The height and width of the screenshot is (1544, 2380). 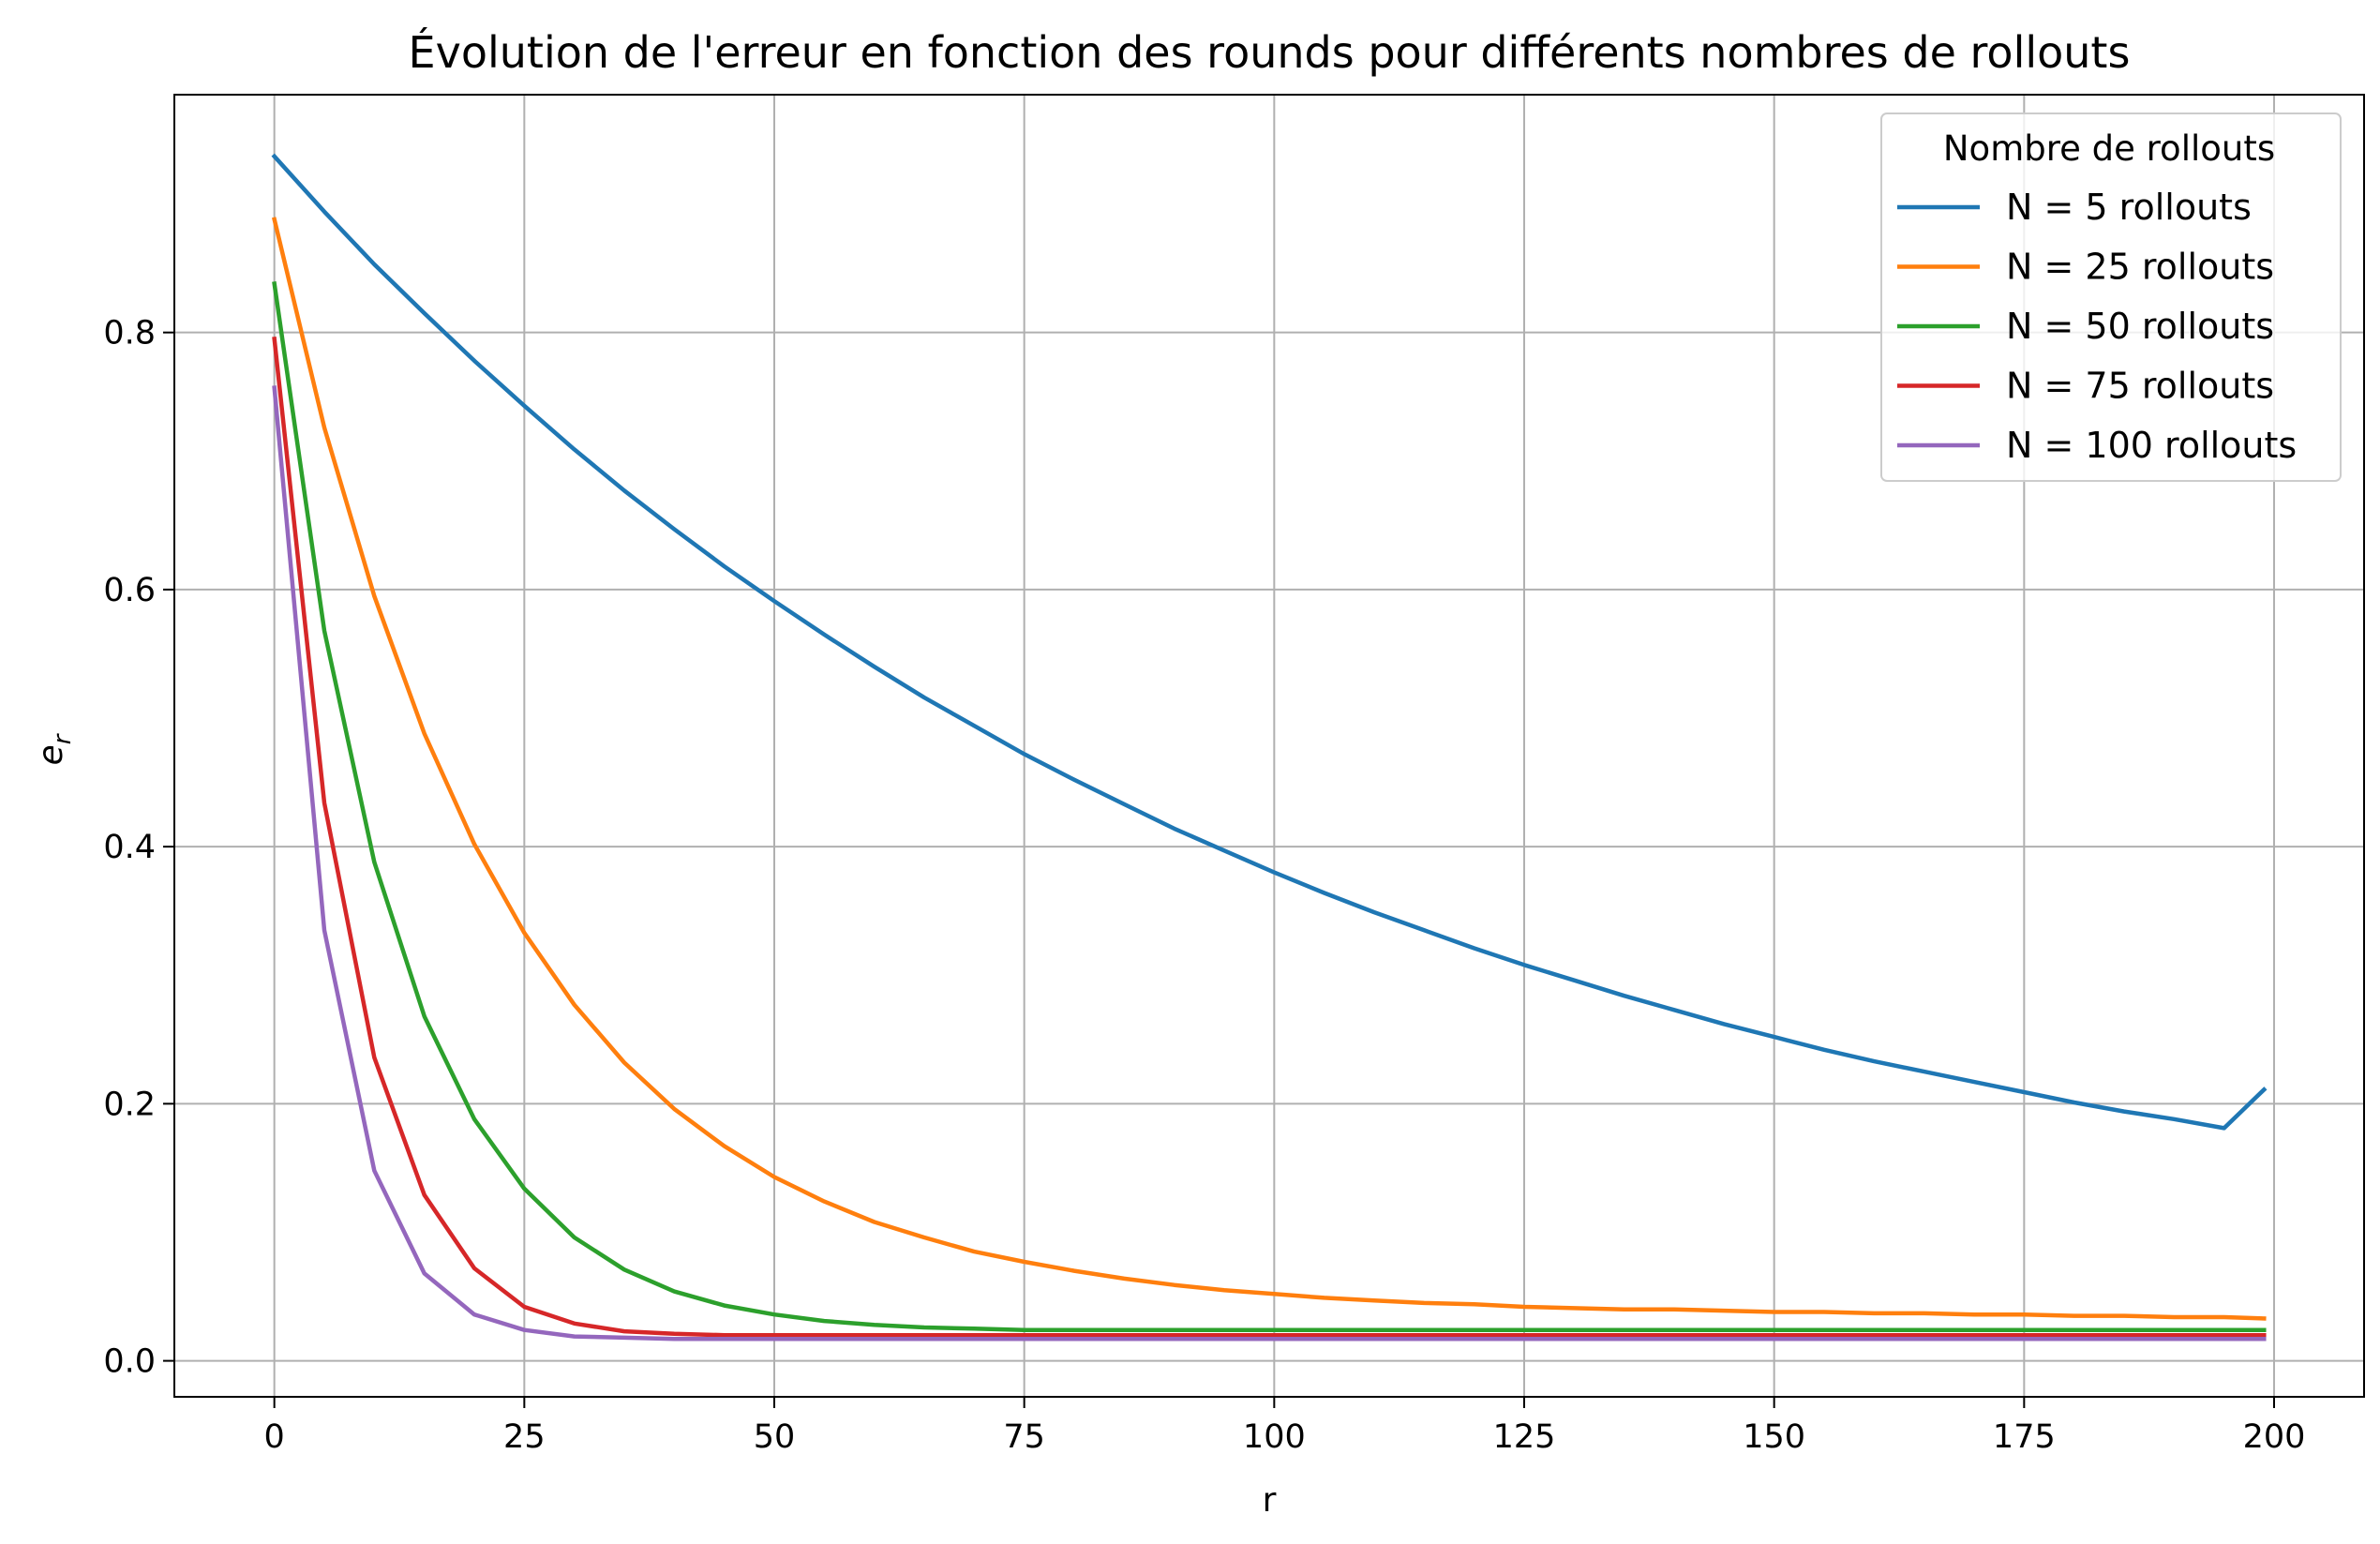 I want to click on y-axis-label: er, so click(x=54, y=748).